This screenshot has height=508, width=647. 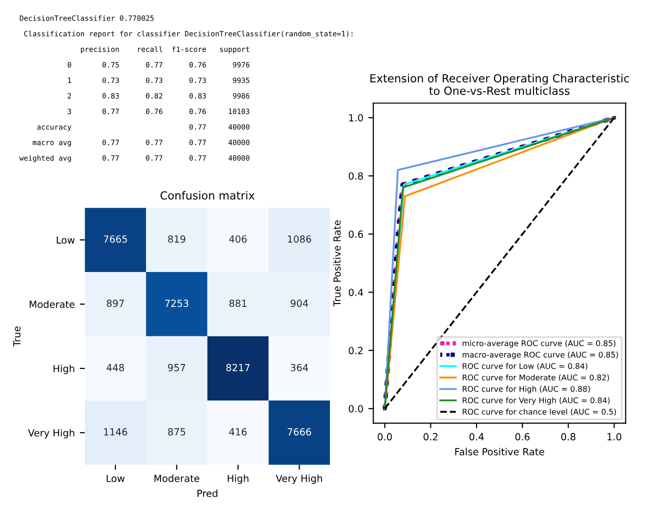 I want to click on data-label: 7253, so click(x=176, y=303).